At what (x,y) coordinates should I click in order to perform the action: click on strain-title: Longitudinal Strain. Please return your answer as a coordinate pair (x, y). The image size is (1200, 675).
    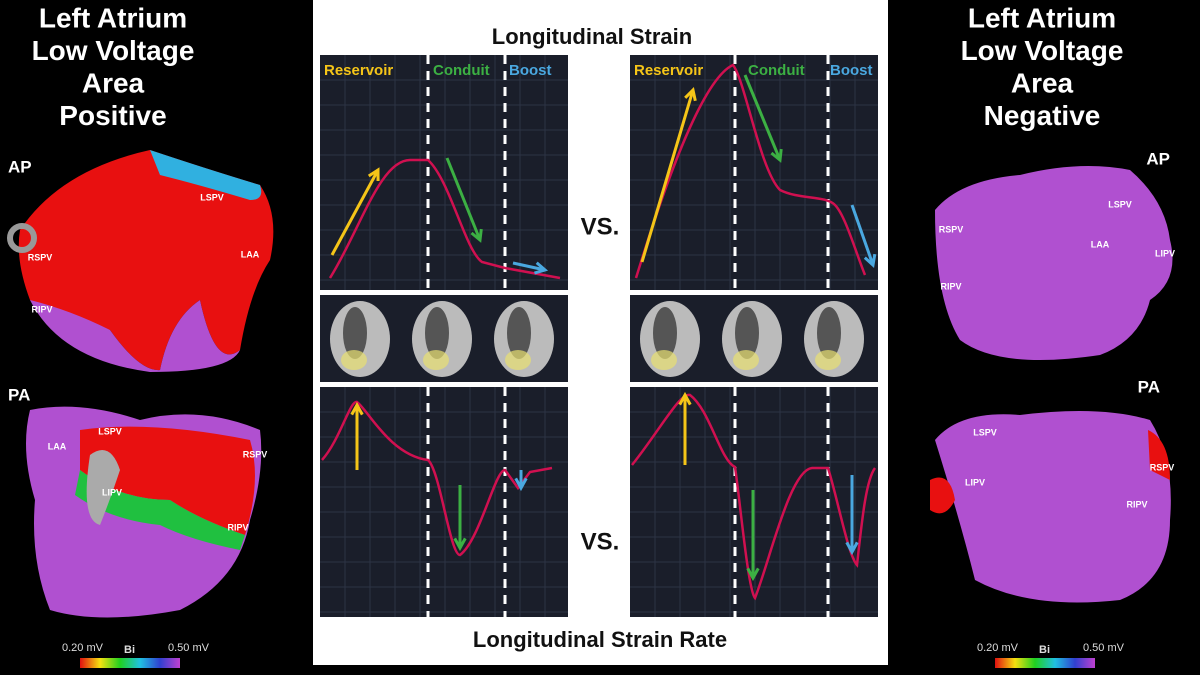
    Looking at the image, I should click on (592, 36).